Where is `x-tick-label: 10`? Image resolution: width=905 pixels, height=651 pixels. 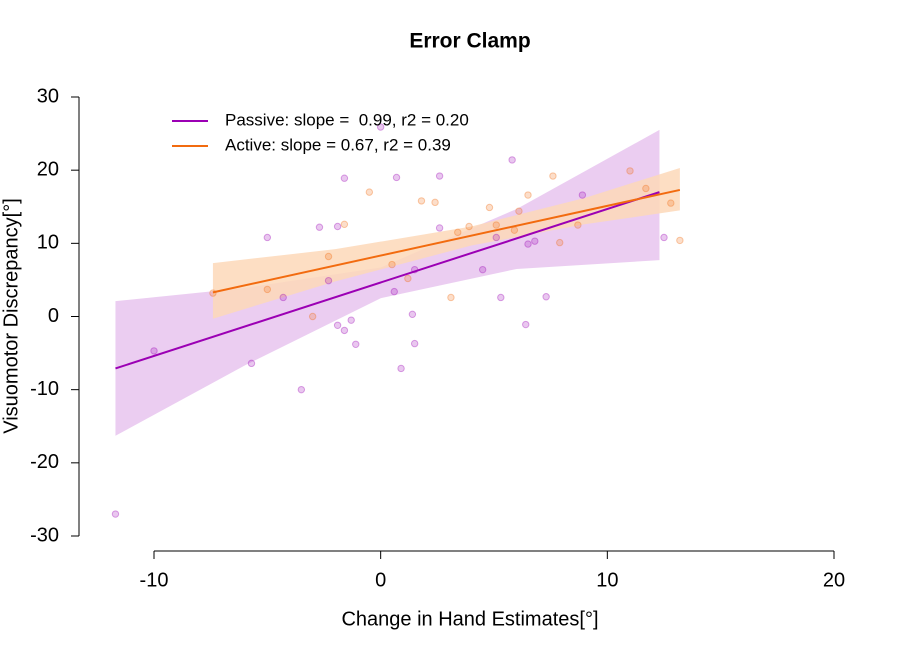 x-tick-label: 10 is located at coordinates (607, 580).